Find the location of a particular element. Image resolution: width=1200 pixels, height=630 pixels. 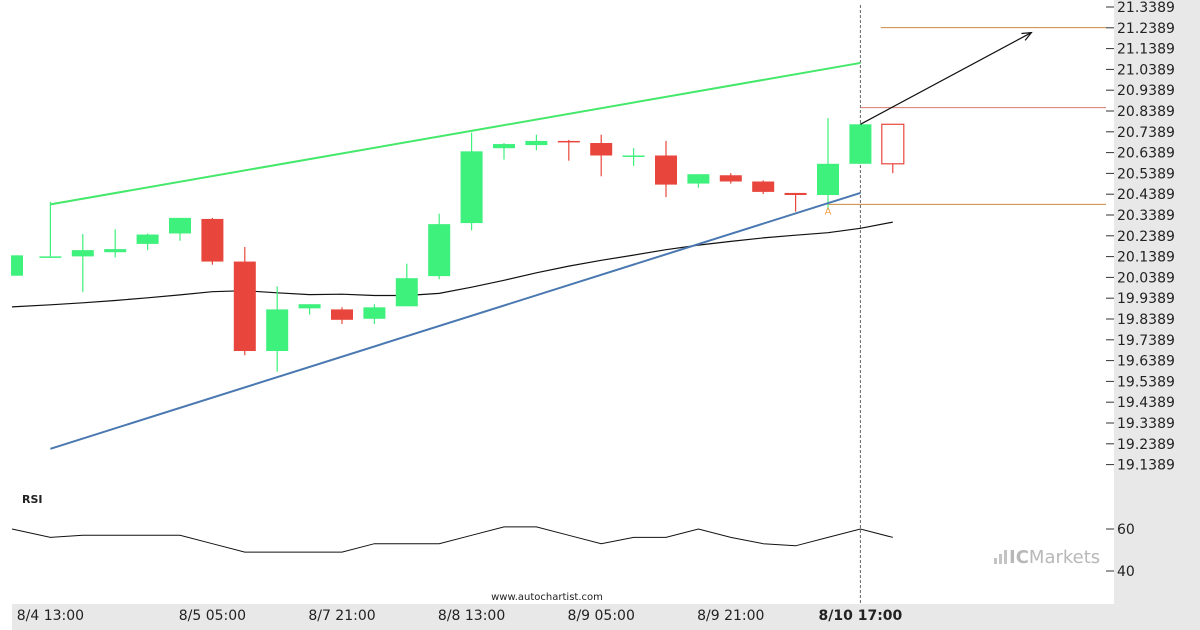

y-tick-label: 20.9389 is located at coordinates (1146, 91).